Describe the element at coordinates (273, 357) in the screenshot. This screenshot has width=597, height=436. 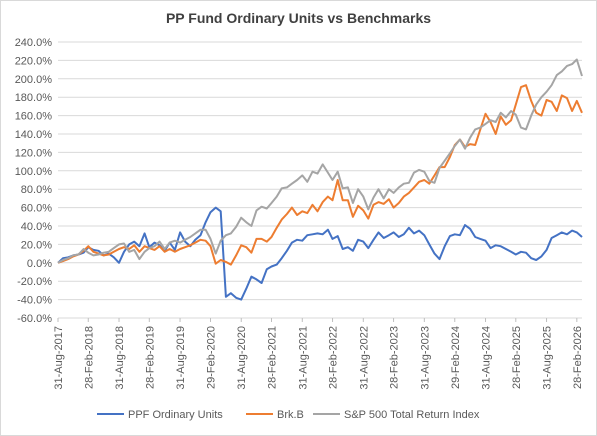
I see `x-tick-label: 28-Feb-2021` at that location.